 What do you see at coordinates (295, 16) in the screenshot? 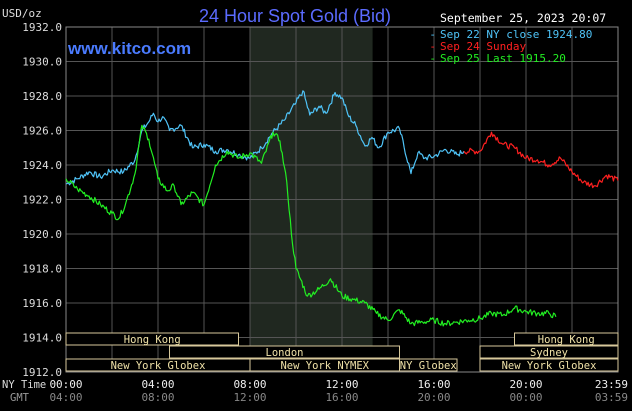
I see `chart-title: 24 Hour Spot Gold (Bid)` at bounding box center [295, 16].